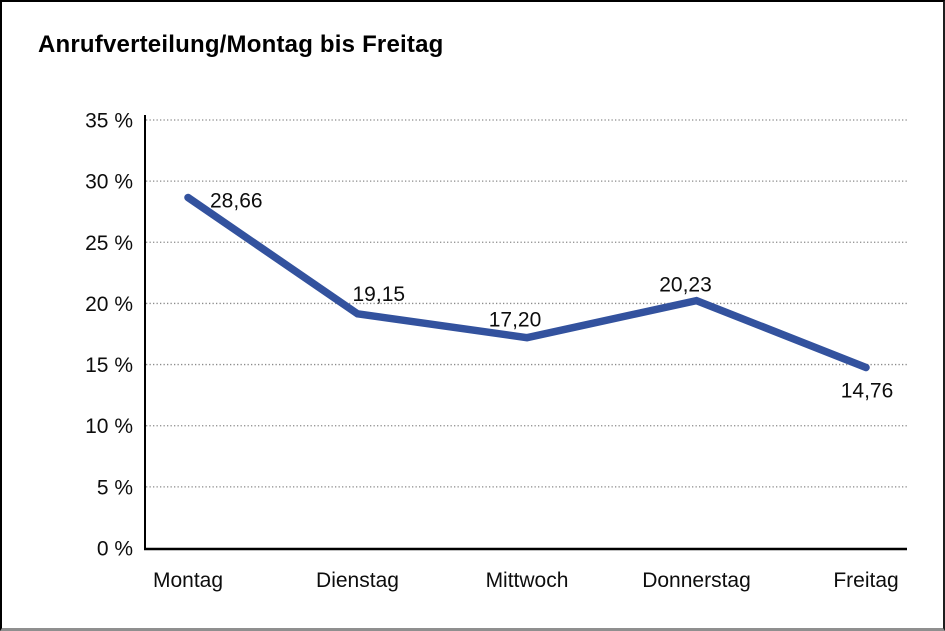 This screenshot has height=631, width=945. I want to click on x-category-label: Donnerstag, so click(696, 580).